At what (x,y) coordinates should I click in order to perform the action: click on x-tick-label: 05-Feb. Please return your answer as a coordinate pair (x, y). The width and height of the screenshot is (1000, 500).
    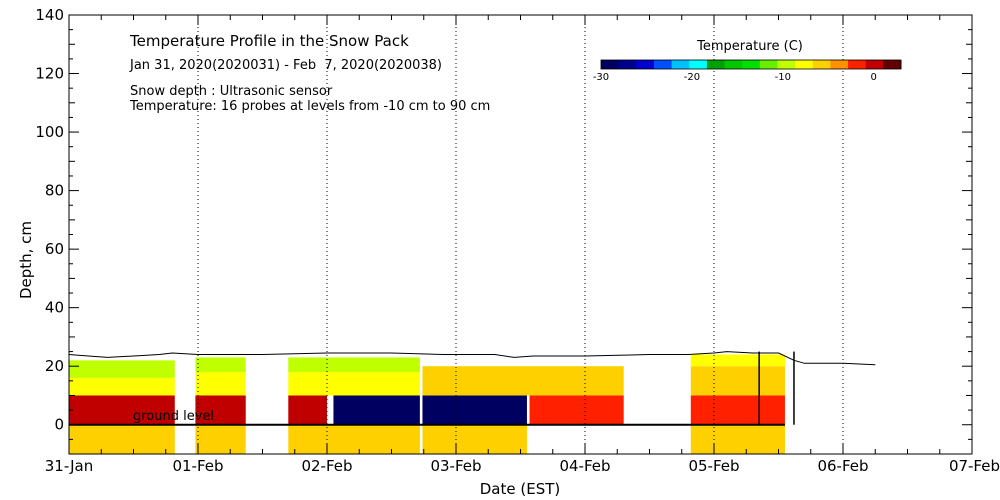
    Looking at the image, I should click on (713, 466).